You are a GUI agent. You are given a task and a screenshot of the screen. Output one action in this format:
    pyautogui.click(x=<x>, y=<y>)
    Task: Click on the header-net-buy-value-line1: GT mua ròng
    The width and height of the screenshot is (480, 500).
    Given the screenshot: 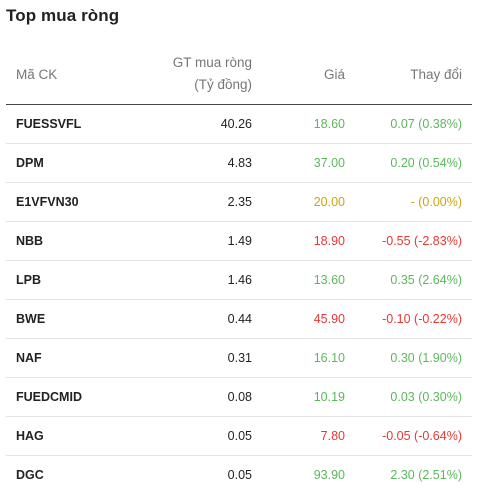 What is the action you would take?
    pyautogui.click(x=212, y=62)
    